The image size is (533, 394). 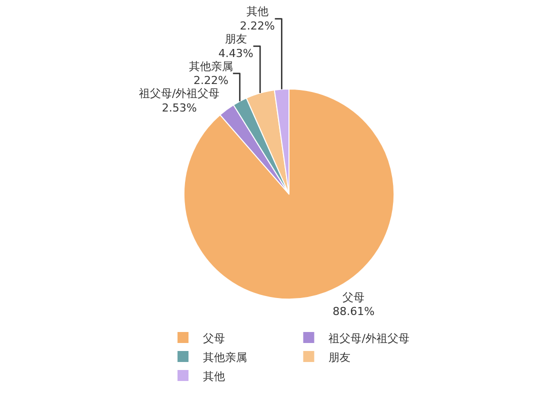 I want to click on slice-label: 其他, so click(x=257, y=11).